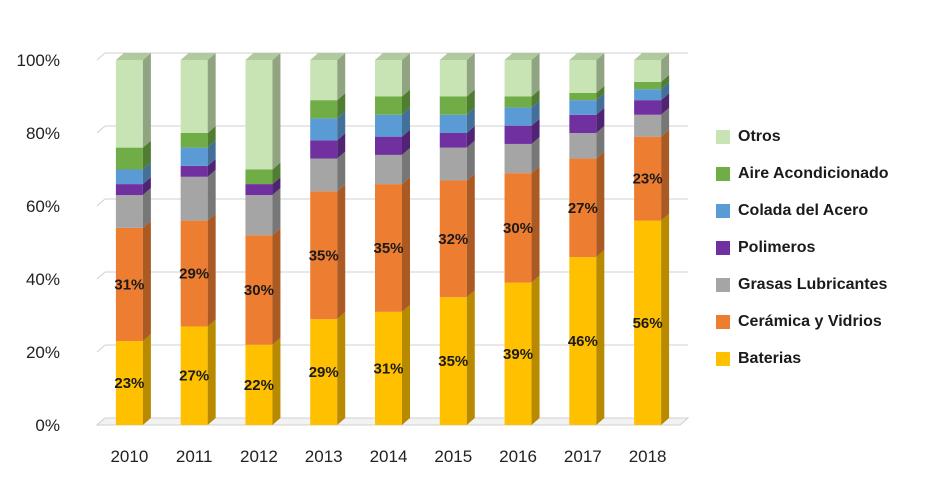 Image resolution: width=928 pixels, height=479 pixels. Describe the element at coordinates (821, 136) in the screenshot. I see `legend-item: Otros` at that location.